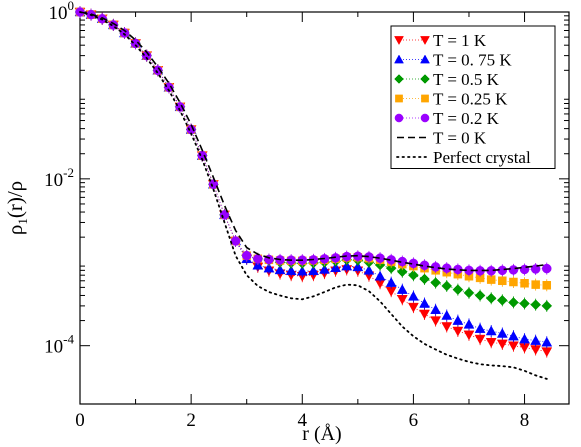 This screenshot has height=447, width=581. I want to click on y-axis-label: ρ1(r)/ρ, so click(16, 208).